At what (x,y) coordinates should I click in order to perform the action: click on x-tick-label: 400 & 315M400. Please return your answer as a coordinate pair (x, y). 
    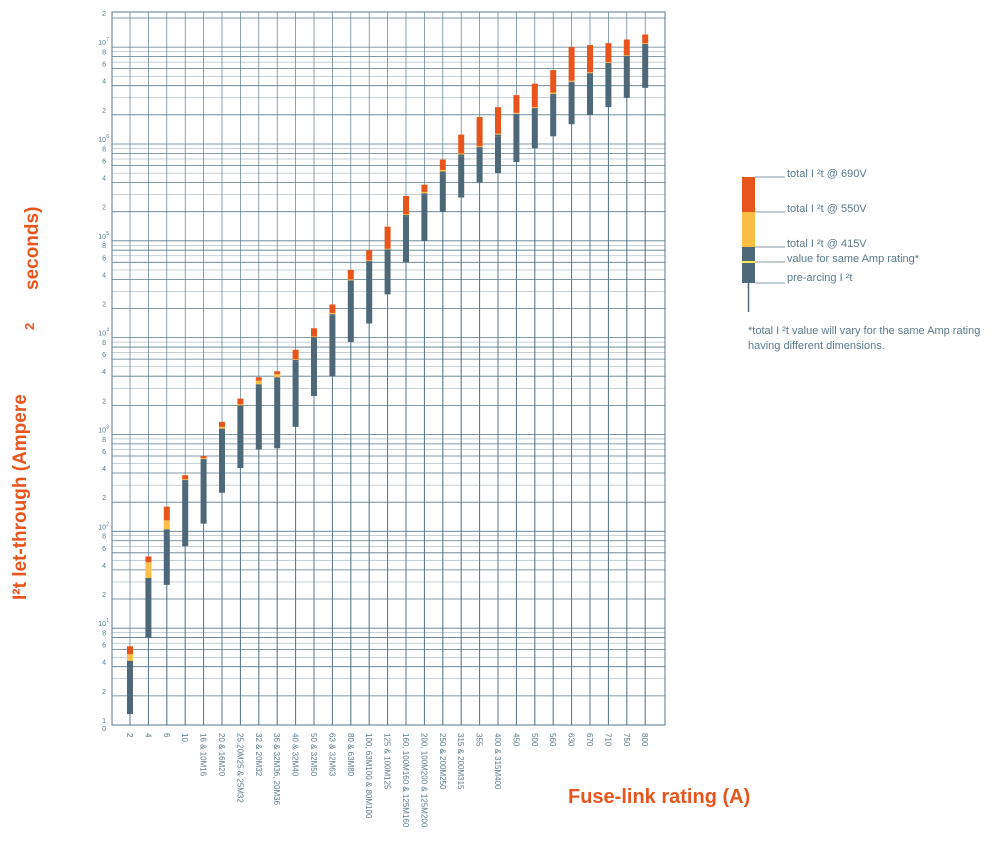
    Looking at the image, I should click on (497, 761).